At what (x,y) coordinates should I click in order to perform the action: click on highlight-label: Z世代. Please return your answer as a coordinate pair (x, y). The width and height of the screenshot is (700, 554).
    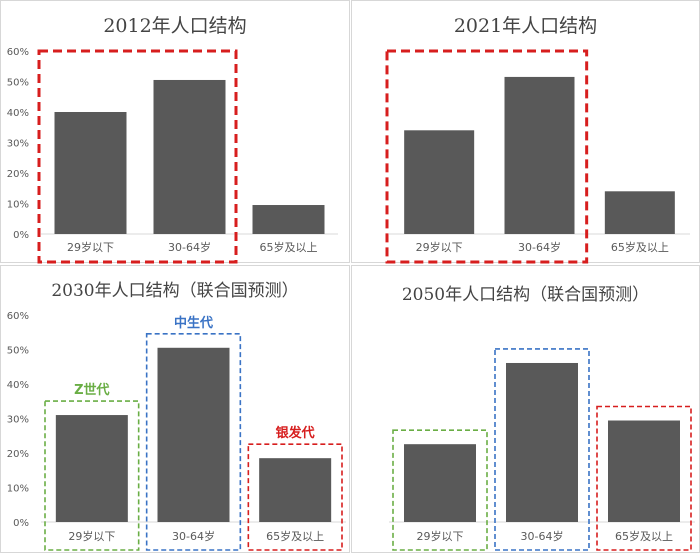
    Looking at the image, I should click on (91, 390).